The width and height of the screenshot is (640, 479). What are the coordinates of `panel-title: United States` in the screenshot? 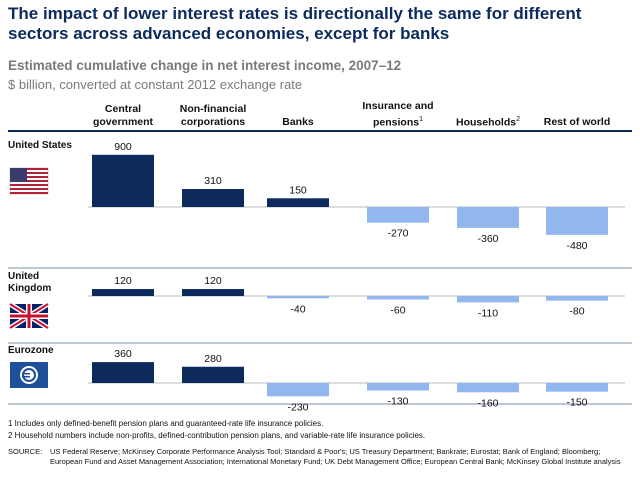 It's located at (40, 145).